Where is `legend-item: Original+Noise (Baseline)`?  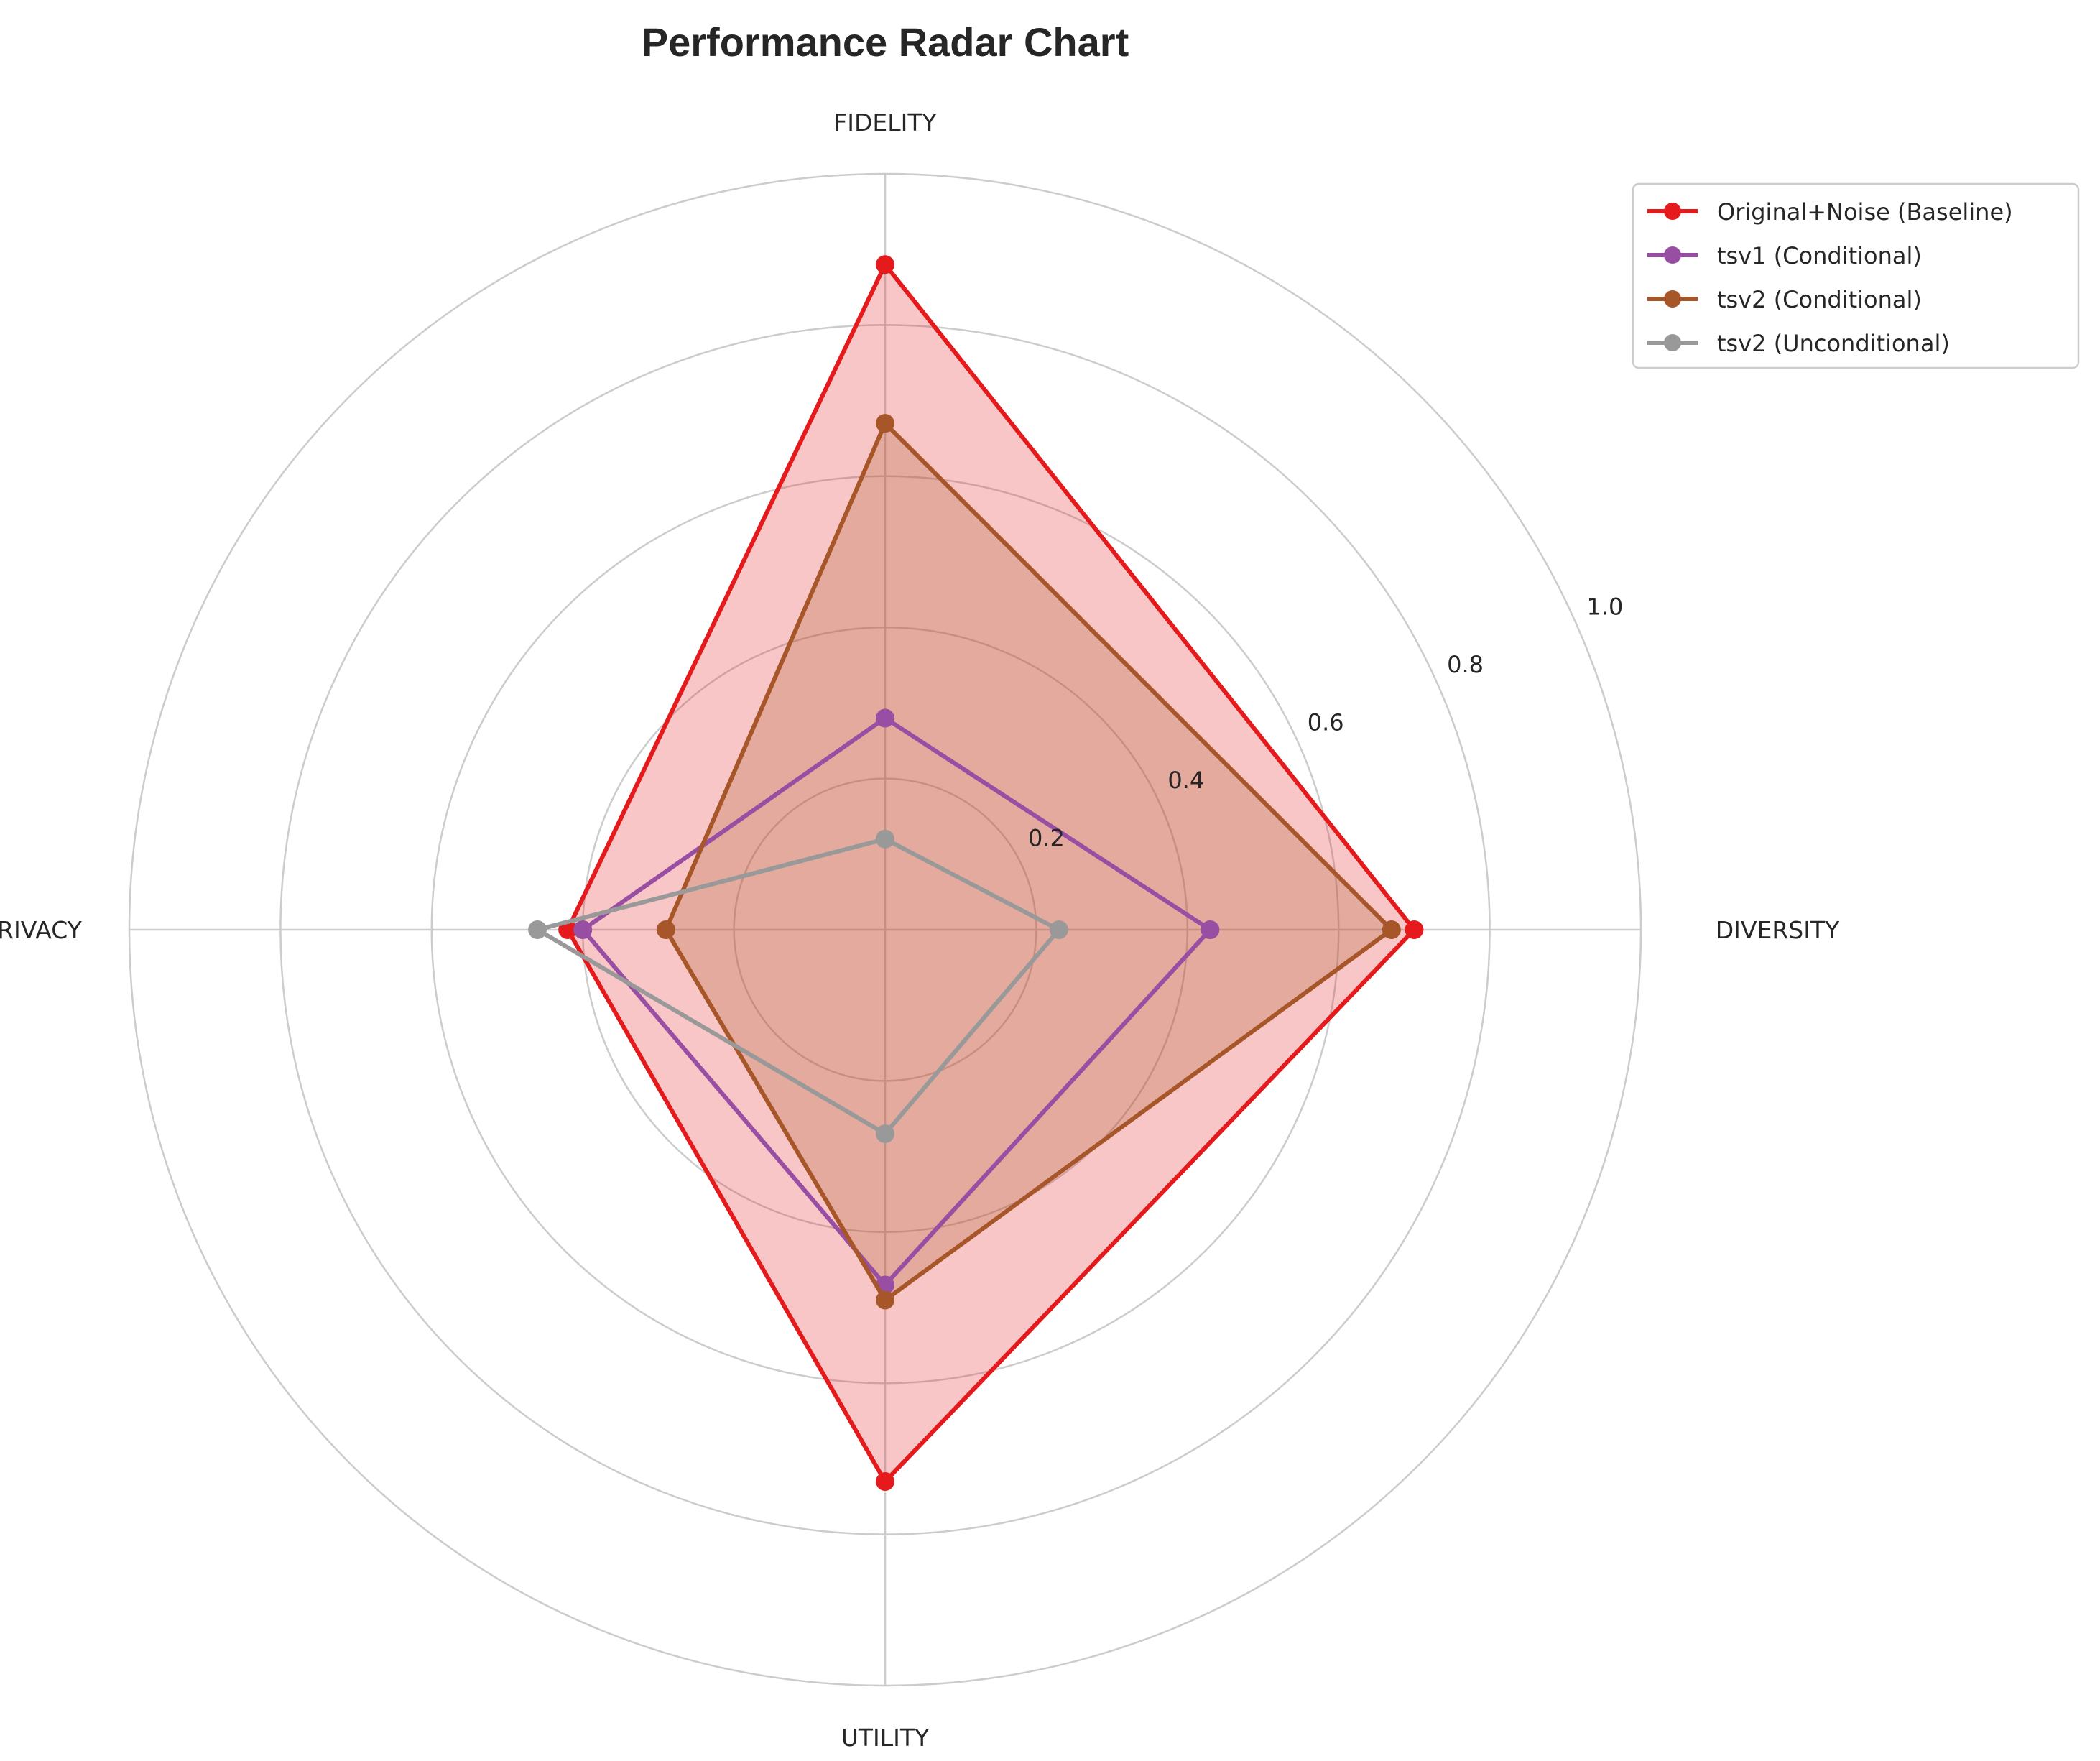
legend-item: Original+Noise (Baseline) is located at coordinates (1830, 212).